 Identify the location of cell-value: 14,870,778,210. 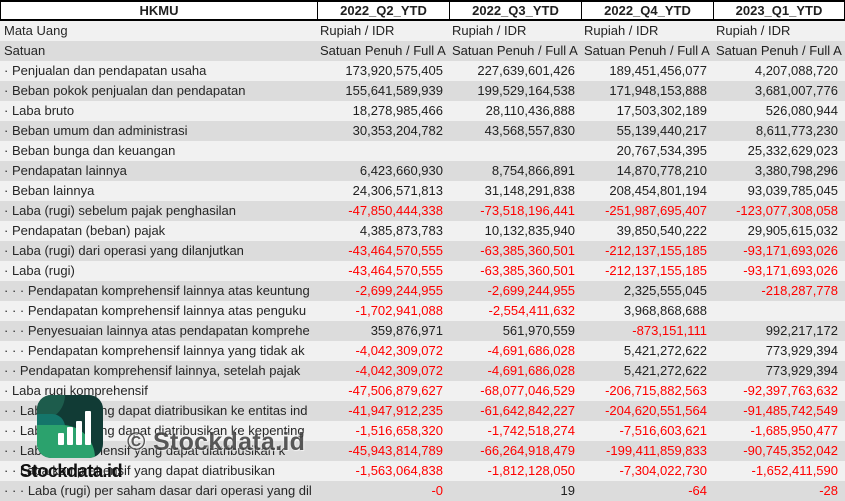
(661, 170).